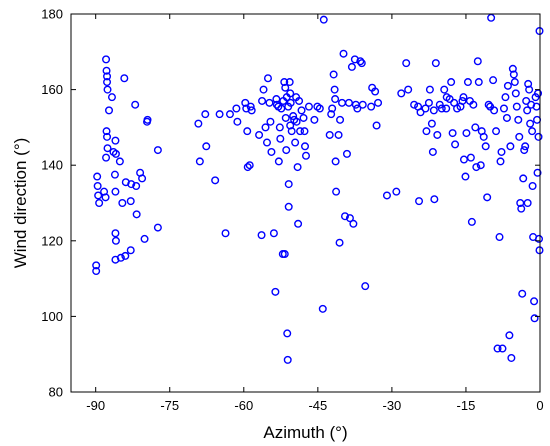 The width and height of the screenshot is (550, 446). I want to click on y-axis-title: Wind direction (°), so click(20, 203).